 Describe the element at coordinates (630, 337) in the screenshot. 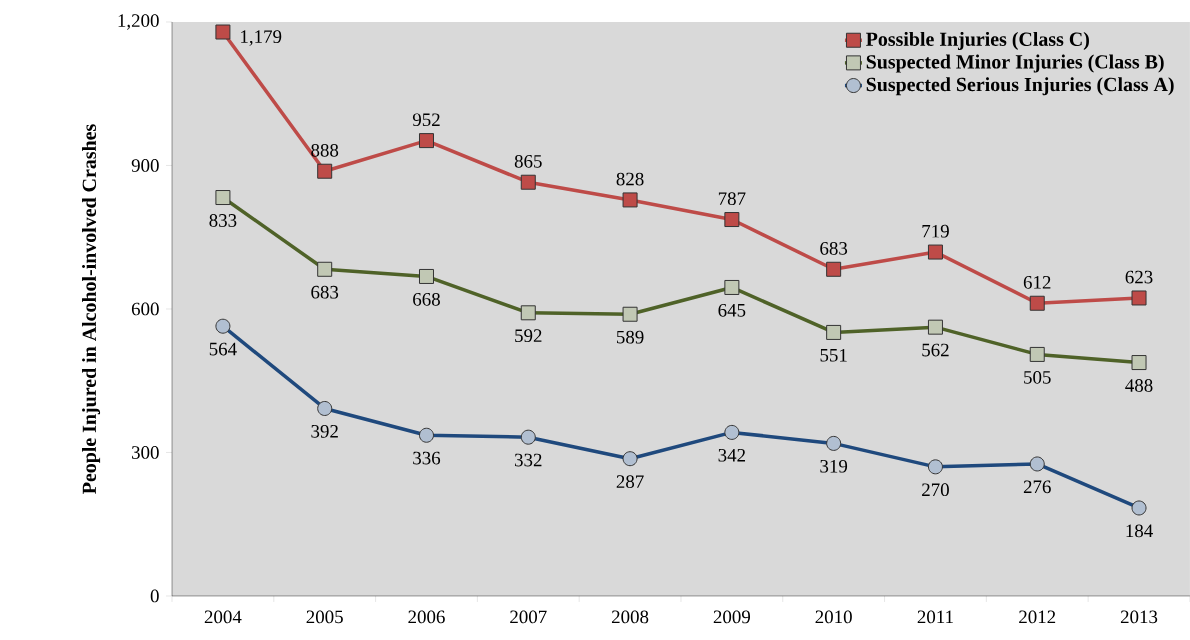

I see `data-label: 589` at that location.